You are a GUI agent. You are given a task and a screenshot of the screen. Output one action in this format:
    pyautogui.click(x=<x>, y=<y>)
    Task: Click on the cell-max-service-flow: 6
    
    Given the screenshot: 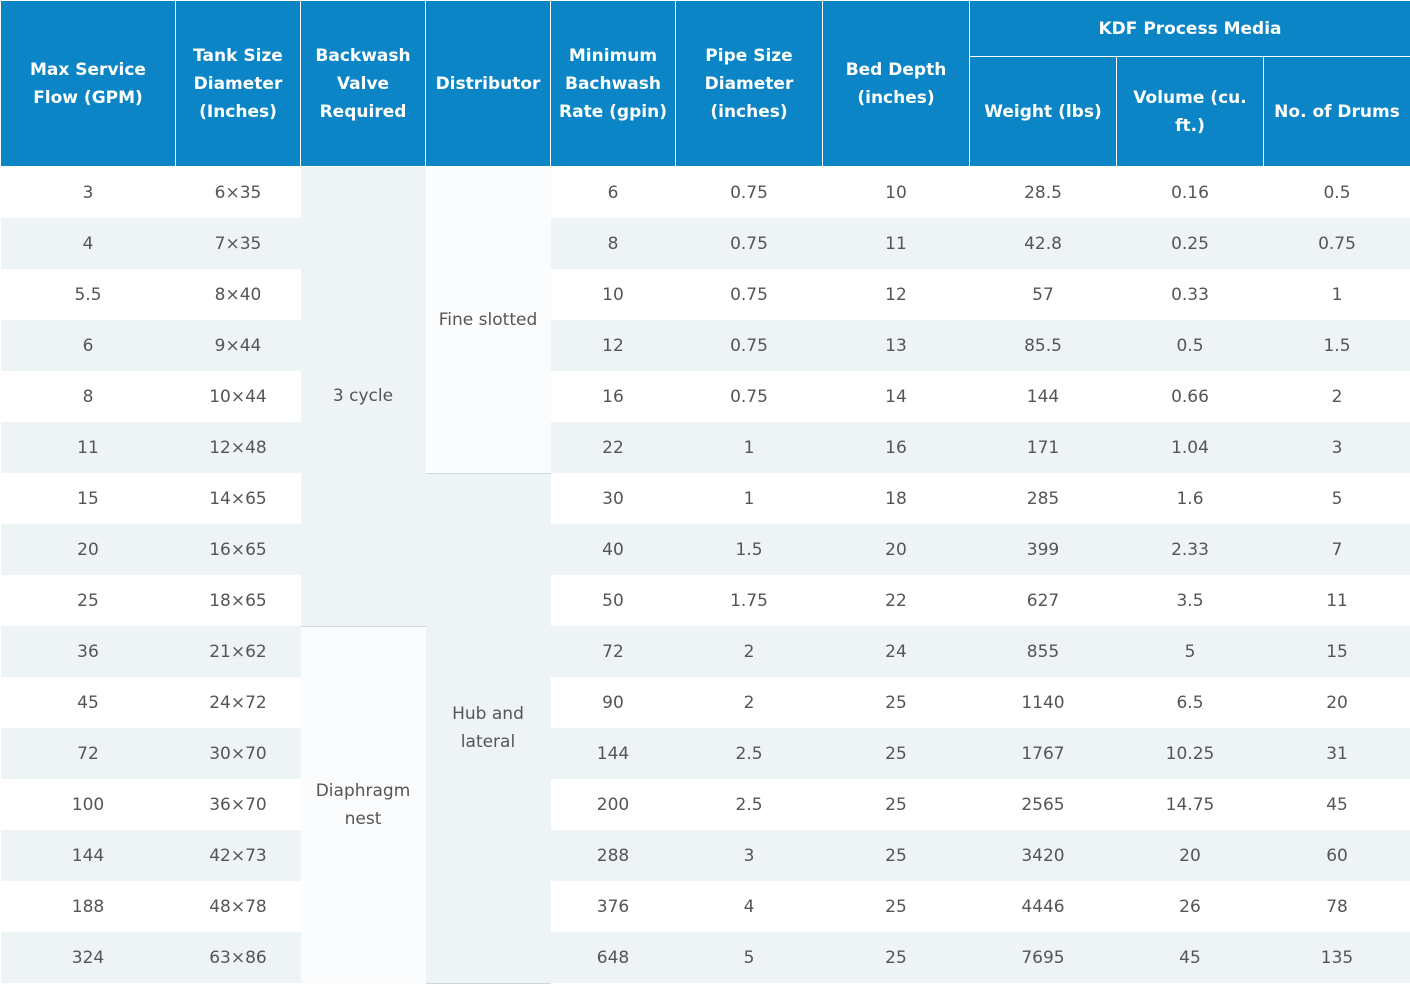 What is the action you would take?
    pyautogui.click(x=88, y=345)
    